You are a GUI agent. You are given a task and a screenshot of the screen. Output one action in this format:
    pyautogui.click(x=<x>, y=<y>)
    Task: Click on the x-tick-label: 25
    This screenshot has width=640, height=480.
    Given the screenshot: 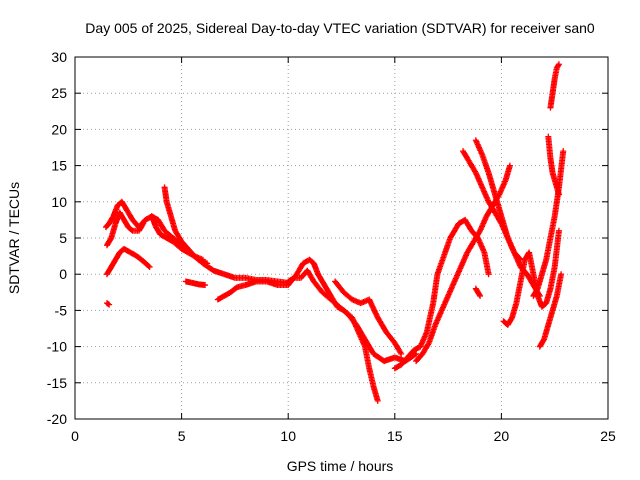 What is the action you would take?
    pyautogui.click(x=608, y=436)
    